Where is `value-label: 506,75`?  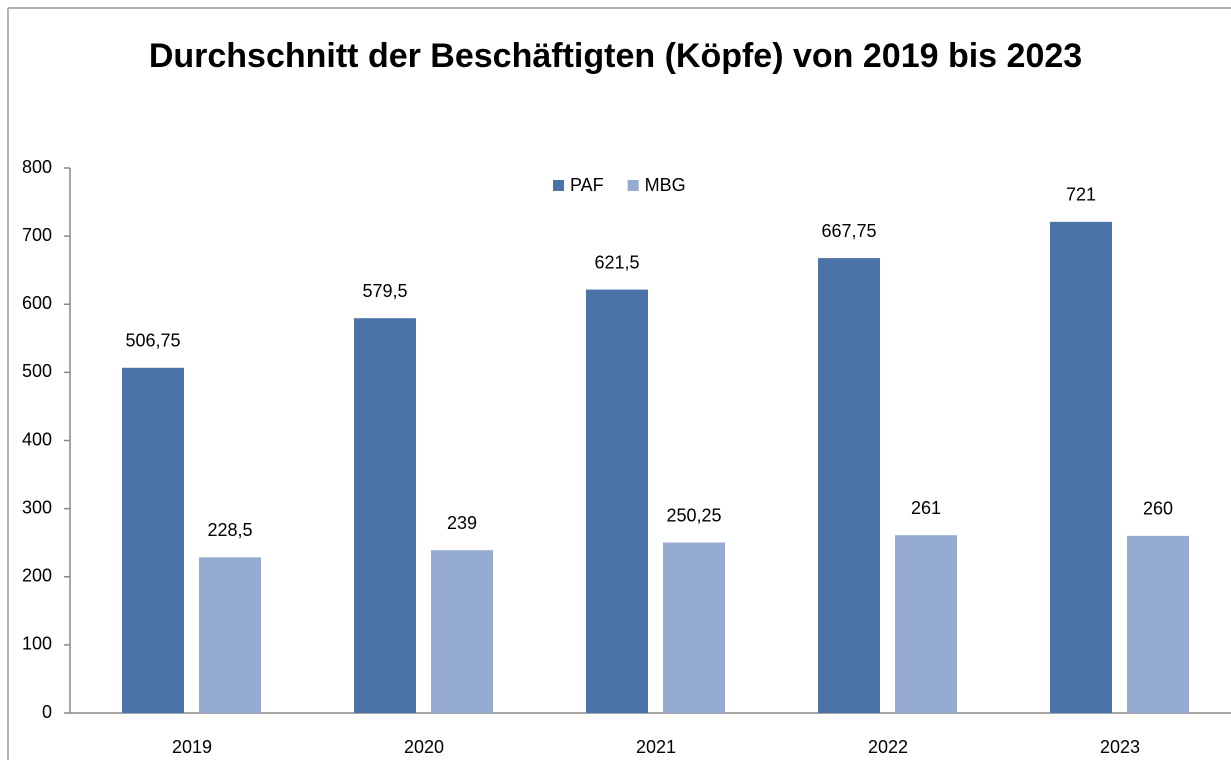
value-label: 506,75 is located at coordinates (152, 341).